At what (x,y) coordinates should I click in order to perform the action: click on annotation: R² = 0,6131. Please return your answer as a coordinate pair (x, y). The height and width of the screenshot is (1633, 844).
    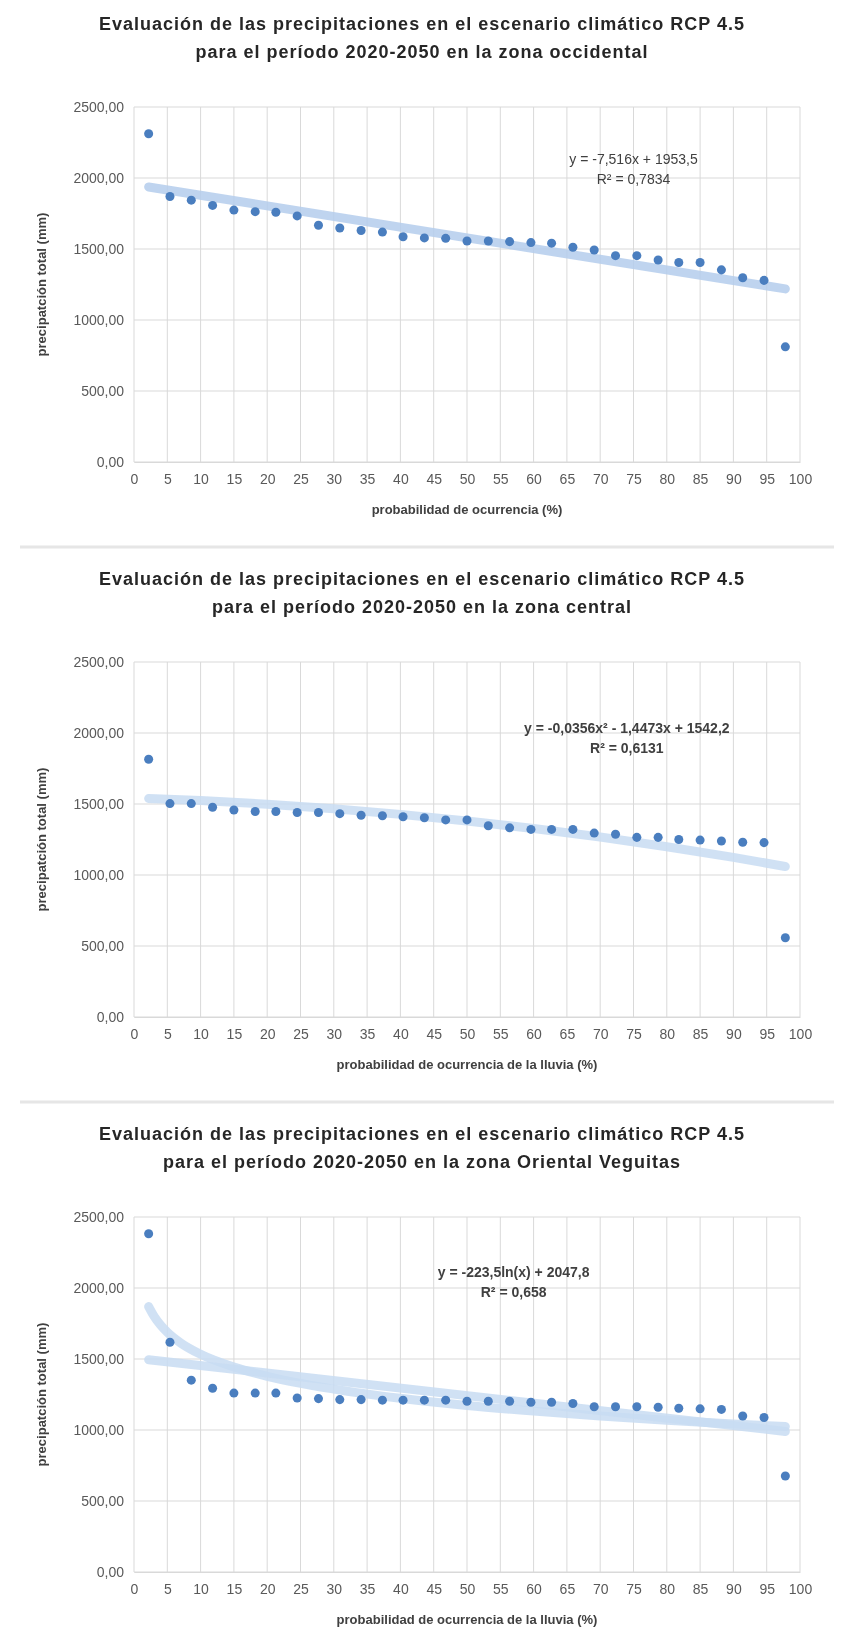
    Looking at the image, I should click on (627, 748).